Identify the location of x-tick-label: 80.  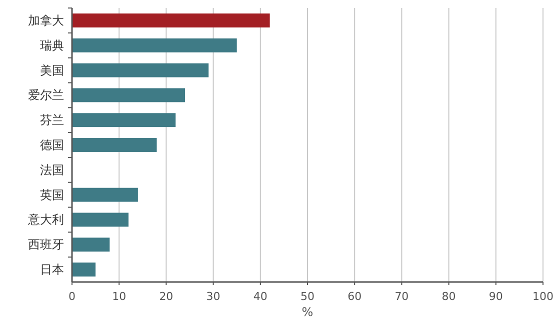
(449, 296).